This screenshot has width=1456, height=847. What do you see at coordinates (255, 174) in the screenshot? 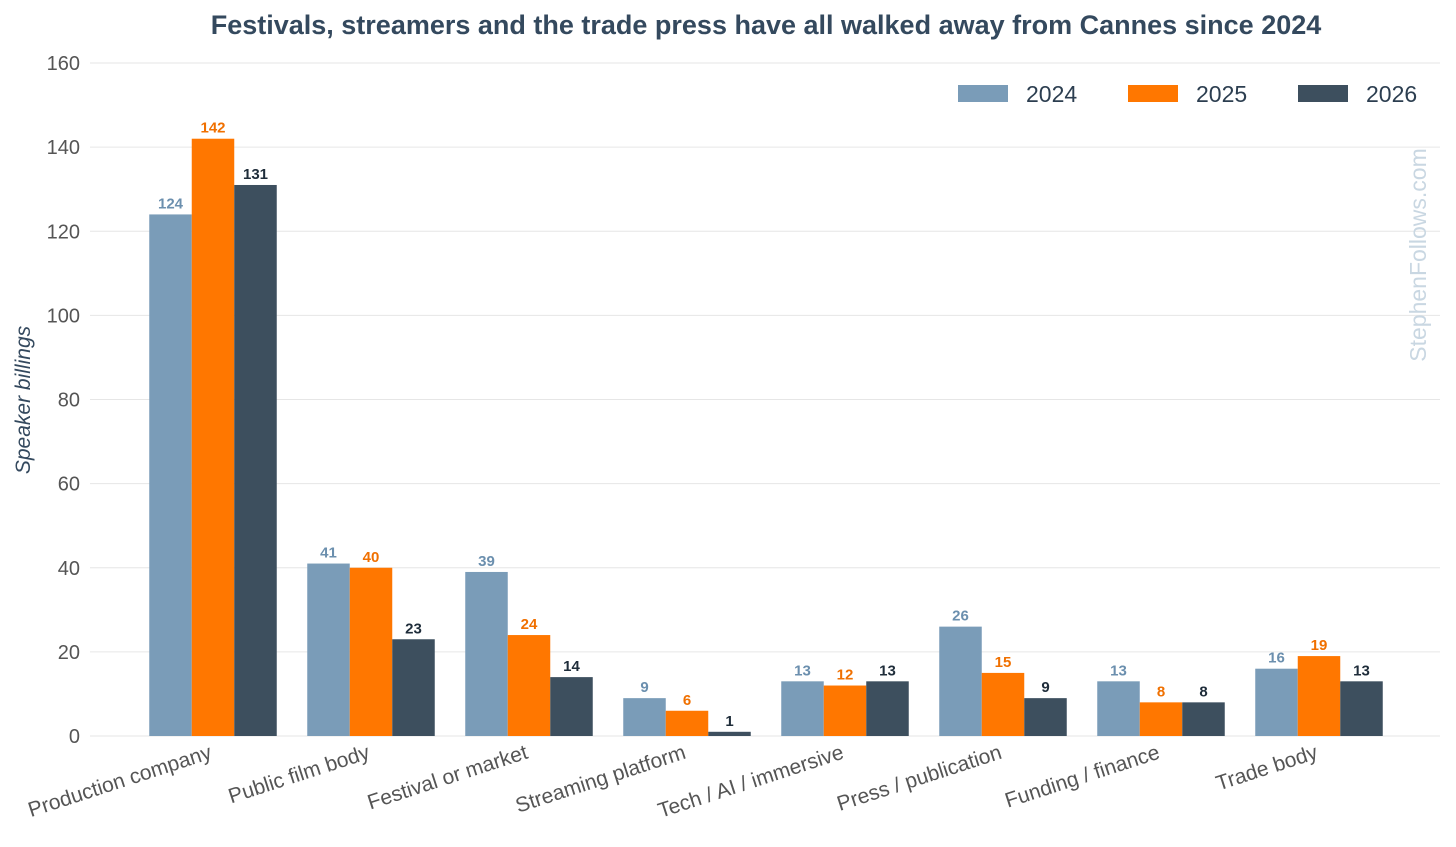
I see `bar-value-label: 131` at bounding box center [255, 174].